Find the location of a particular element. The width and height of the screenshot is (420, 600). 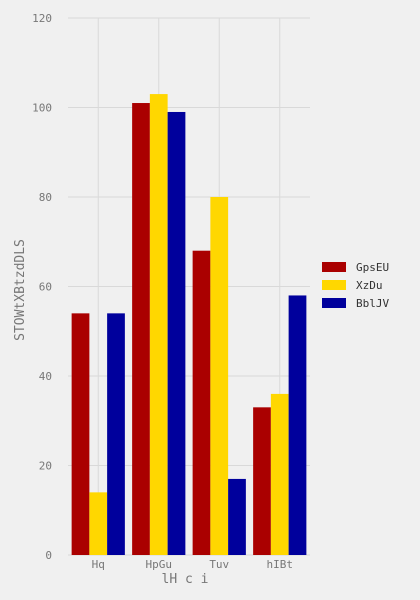

y-tick-label: 20 is located at coordinates (45, 466).